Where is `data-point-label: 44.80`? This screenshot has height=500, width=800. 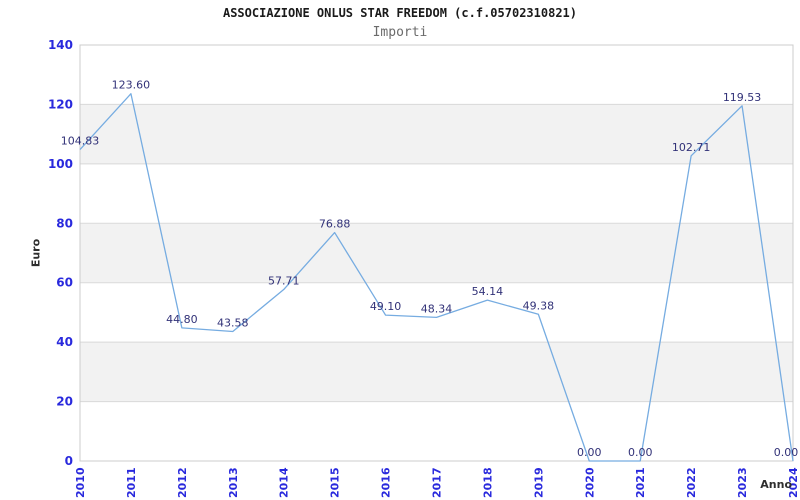
data-point-label: 44.80 is located at coordinates (182, 319).